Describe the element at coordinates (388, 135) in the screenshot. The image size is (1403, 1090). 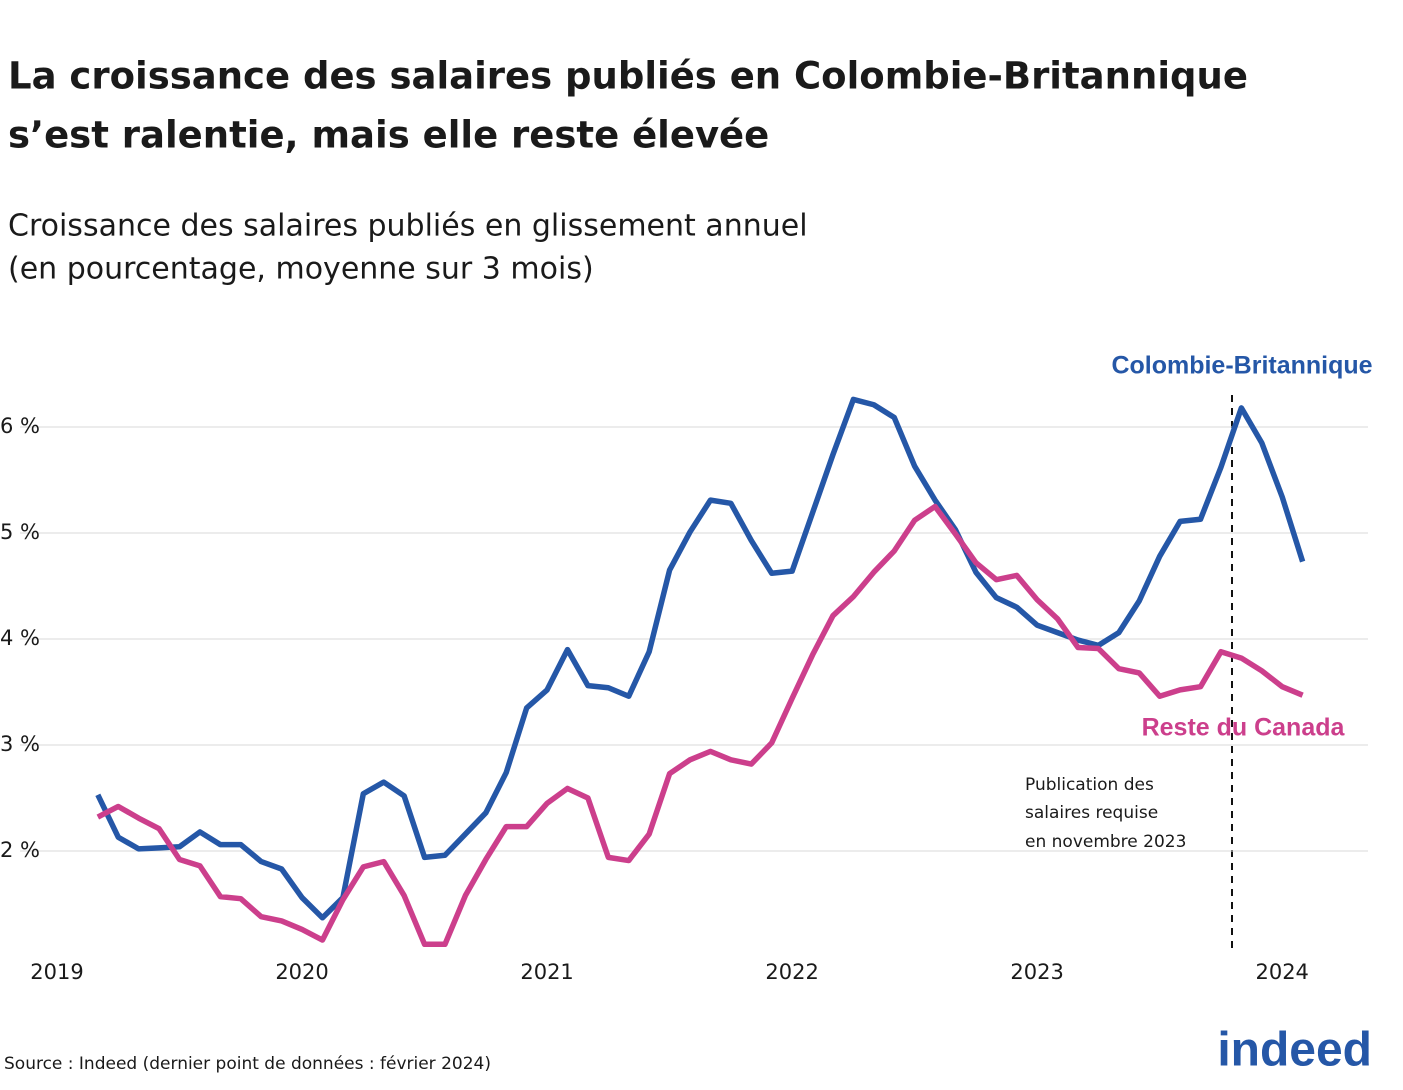
I see `chart-title: s’est ralentie, mais elle reste élevée` at that location.